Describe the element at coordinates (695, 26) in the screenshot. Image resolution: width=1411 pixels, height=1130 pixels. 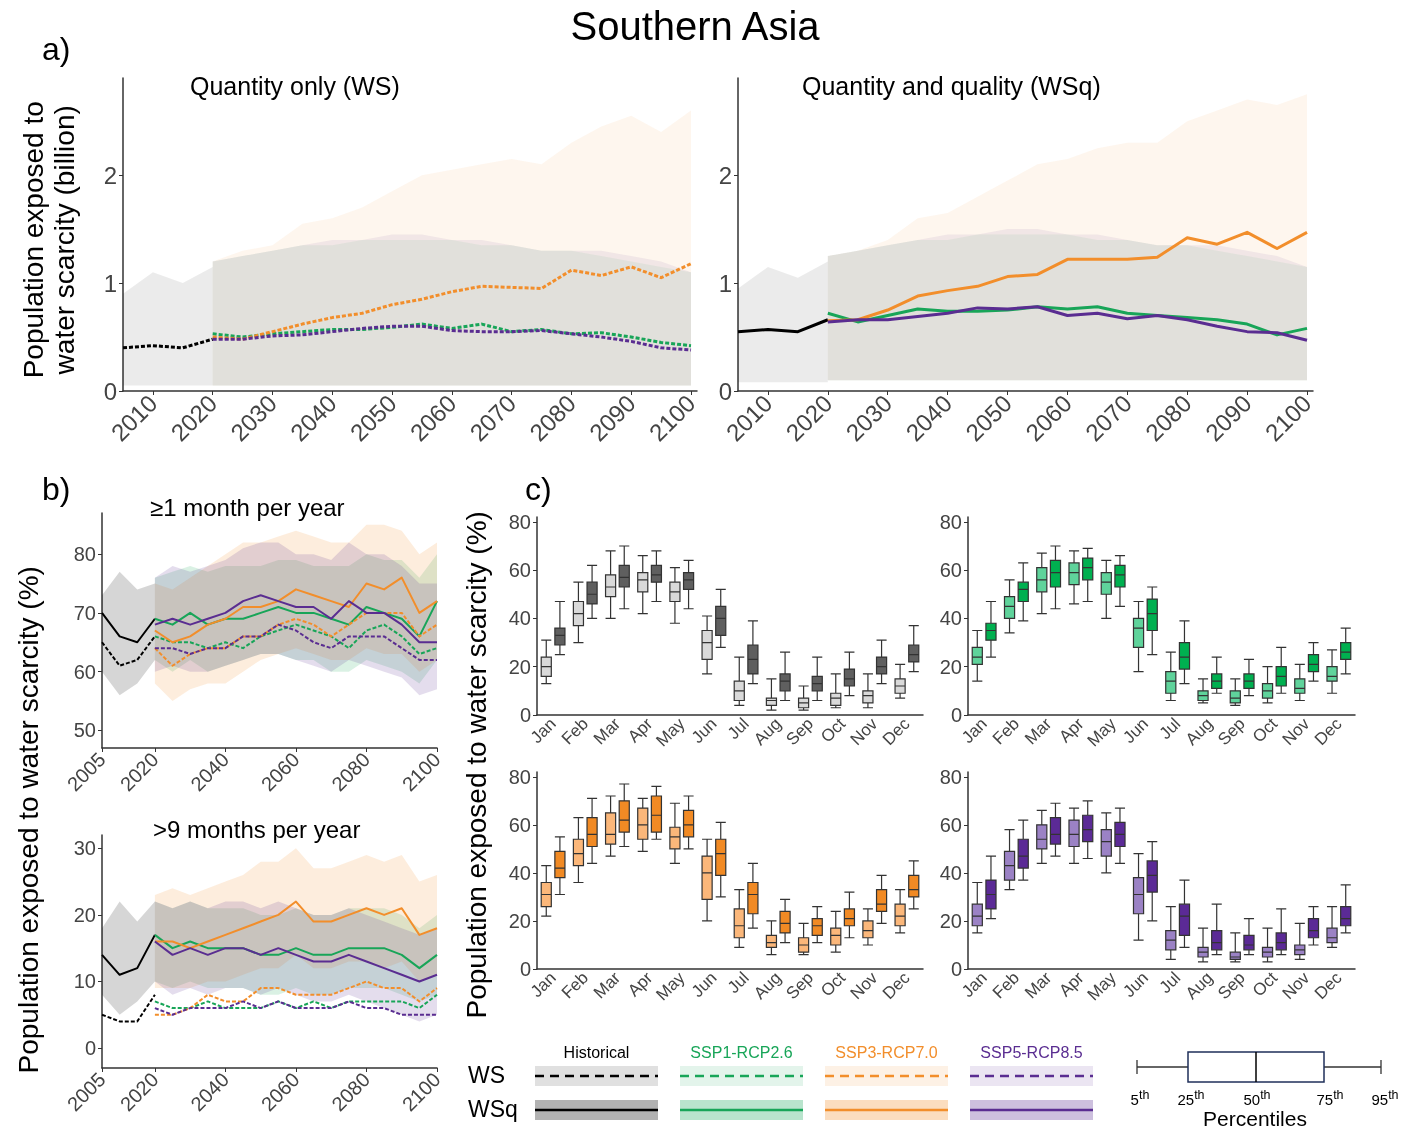
I see `text: Southern Asia` at that location.